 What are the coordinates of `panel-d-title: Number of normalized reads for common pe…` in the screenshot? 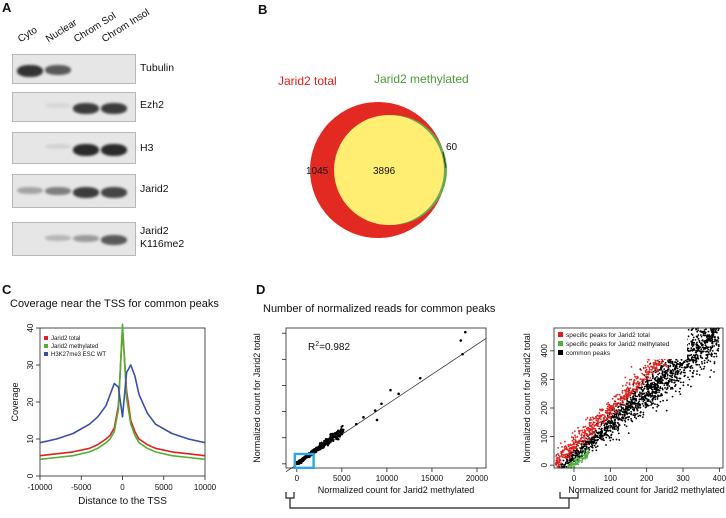 It's located at (379, 309).